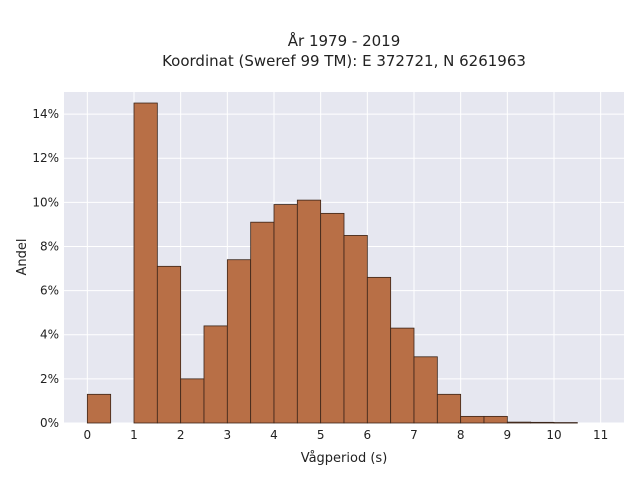 The image size is (640, 480). Describe the element at coordinates (274, 435) in the screenshot. I see `x-tick-label-4: 4` at that location.